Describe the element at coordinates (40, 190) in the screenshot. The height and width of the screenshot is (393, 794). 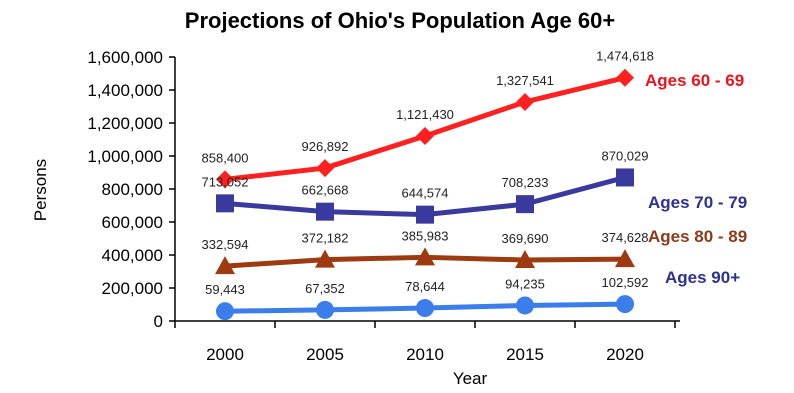
I see `y-axis-label: Persons` at that location.